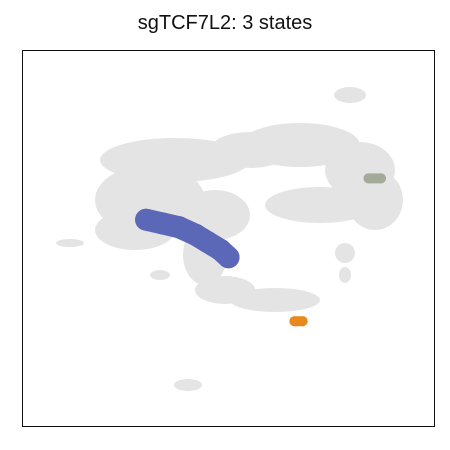 The image size is (450, 450). Describe the element at coordinates (225, 23) in the screenshot. I see `chart-title: sgTCF7L2: 3 states` at that location.